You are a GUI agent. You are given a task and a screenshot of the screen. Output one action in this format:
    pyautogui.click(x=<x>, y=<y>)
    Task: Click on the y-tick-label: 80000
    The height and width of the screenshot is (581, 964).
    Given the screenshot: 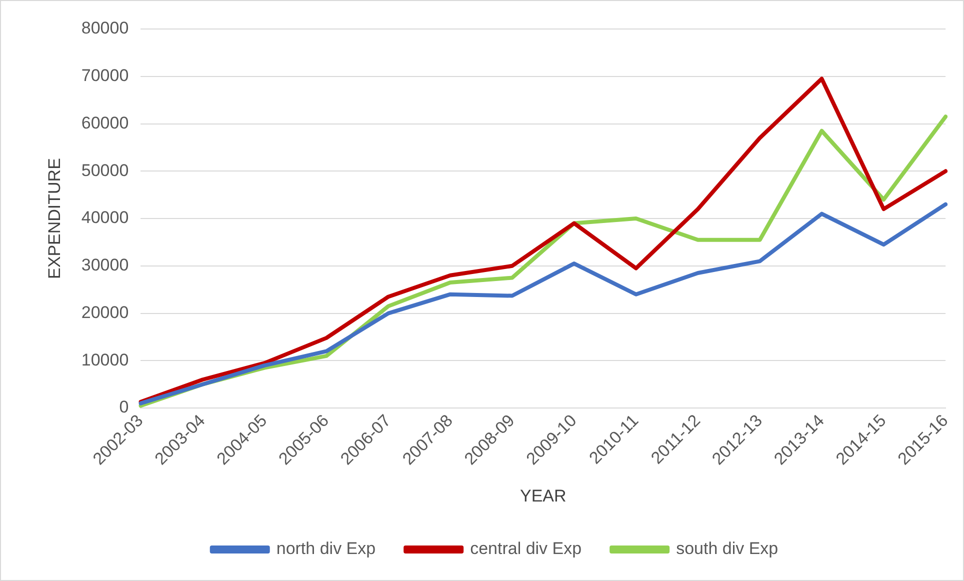 What is the action you would take?
    pyautogui.click(x=105, y=28)
    